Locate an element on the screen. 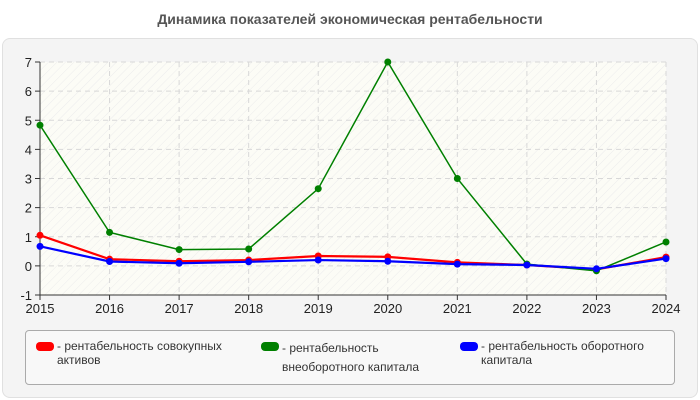 This screenshot has height=400, width=700. svg-text: 4 is located at coordinates (28, 149).